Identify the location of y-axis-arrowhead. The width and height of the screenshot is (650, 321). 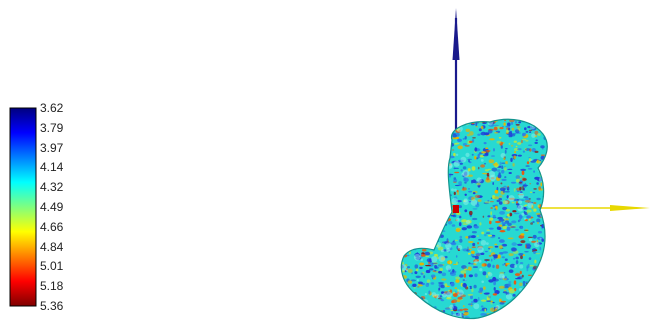
(456, 34).